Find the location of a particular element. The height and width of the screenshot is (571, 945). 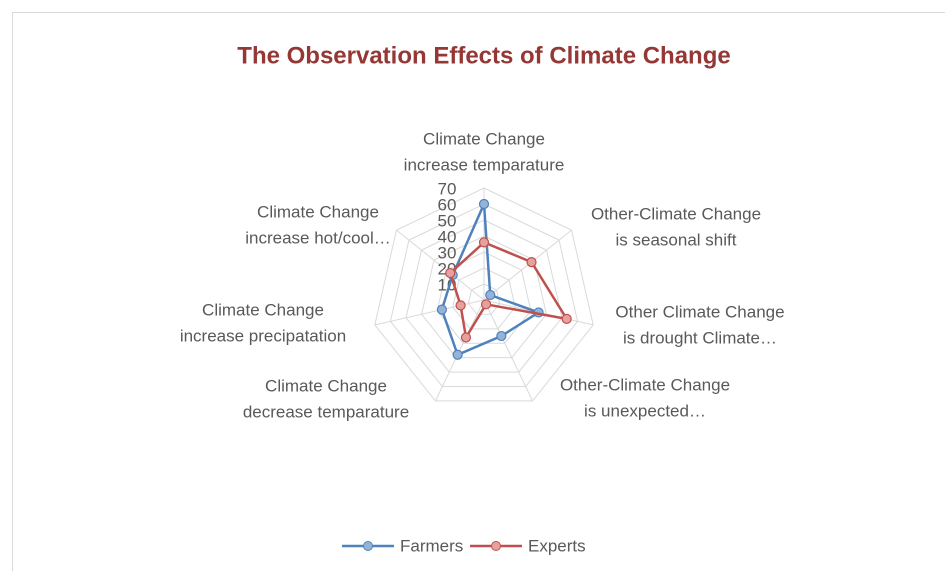

r-tick-label: 30 is located at coordinates (447, 252).